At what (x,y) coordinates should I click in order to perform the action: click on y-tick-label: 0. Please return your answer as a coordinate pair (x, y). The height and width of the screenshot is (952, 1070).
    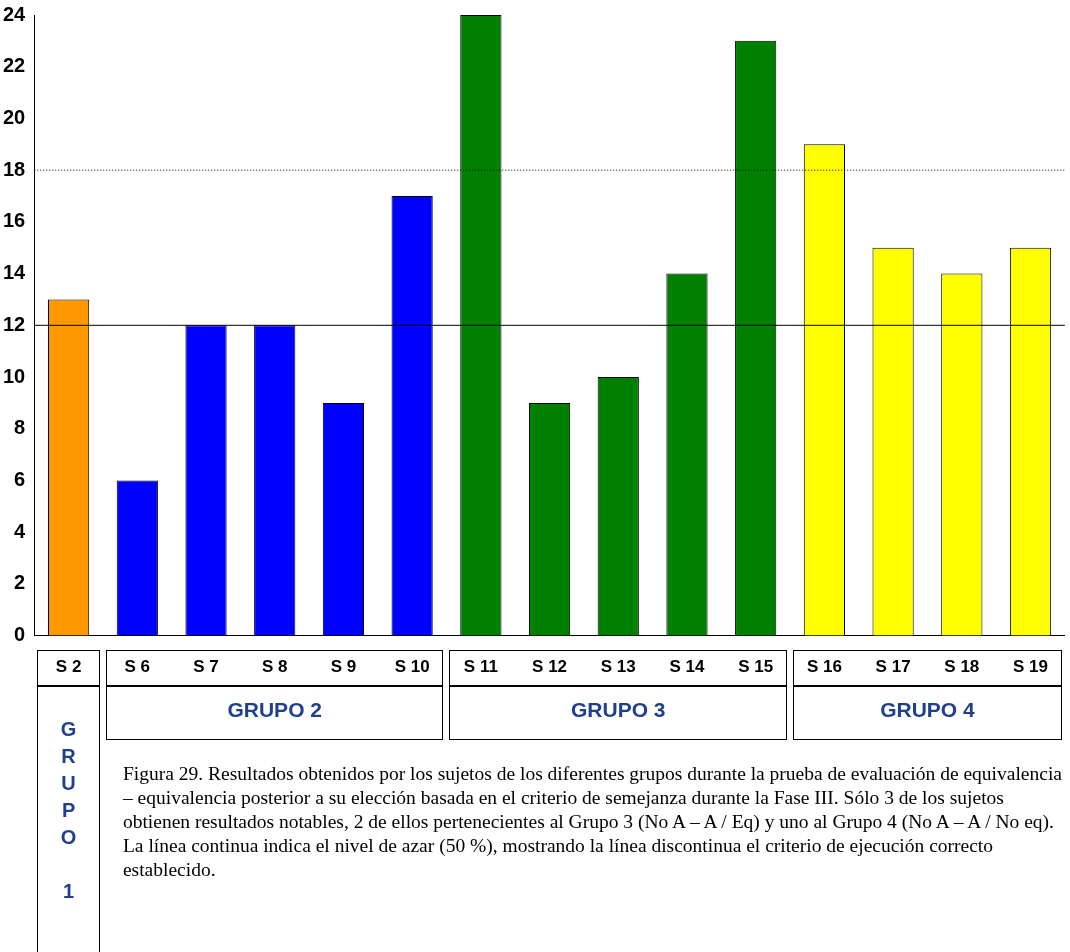
    Looking at the image, I should click on (20, 634).